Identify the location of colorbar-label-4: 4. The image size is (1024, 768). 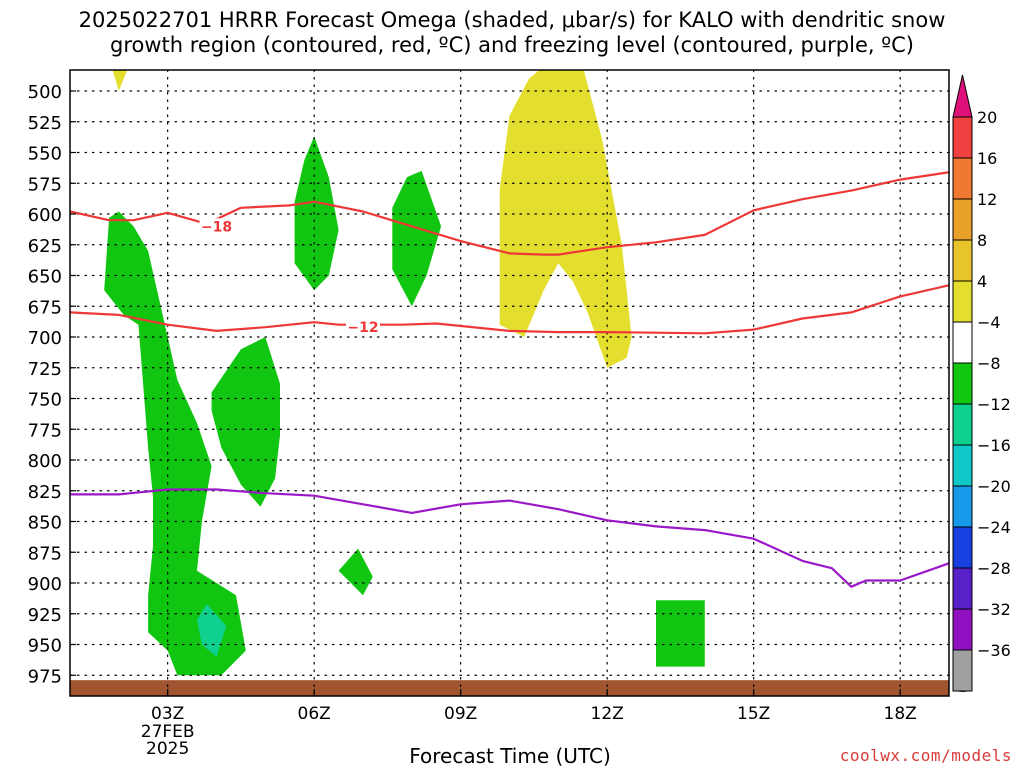
(982, 281).